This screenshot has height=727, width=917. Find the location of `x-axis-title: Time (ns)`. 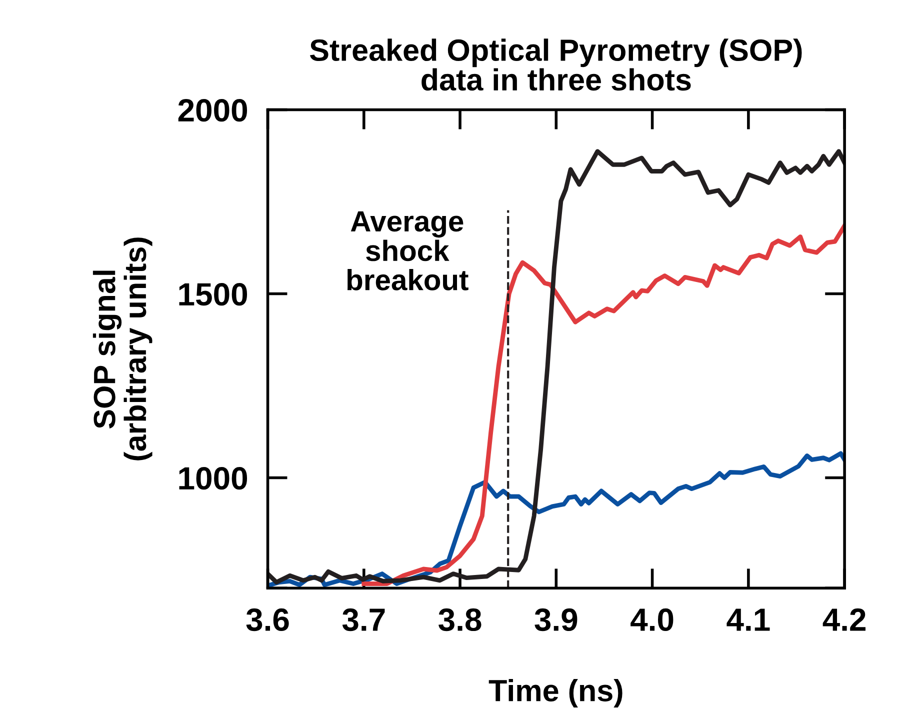

x-axis-title: Time (ns) is located at coordinates (555, 693).